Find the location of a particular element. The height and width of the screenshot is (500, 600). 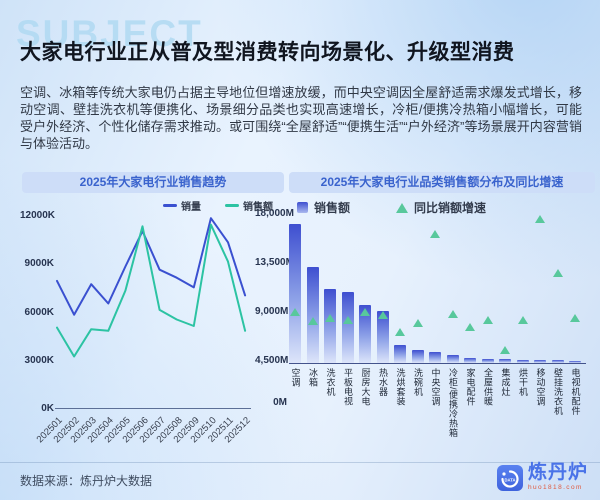

category-label: 空调 is located at coordinates (295, 377).